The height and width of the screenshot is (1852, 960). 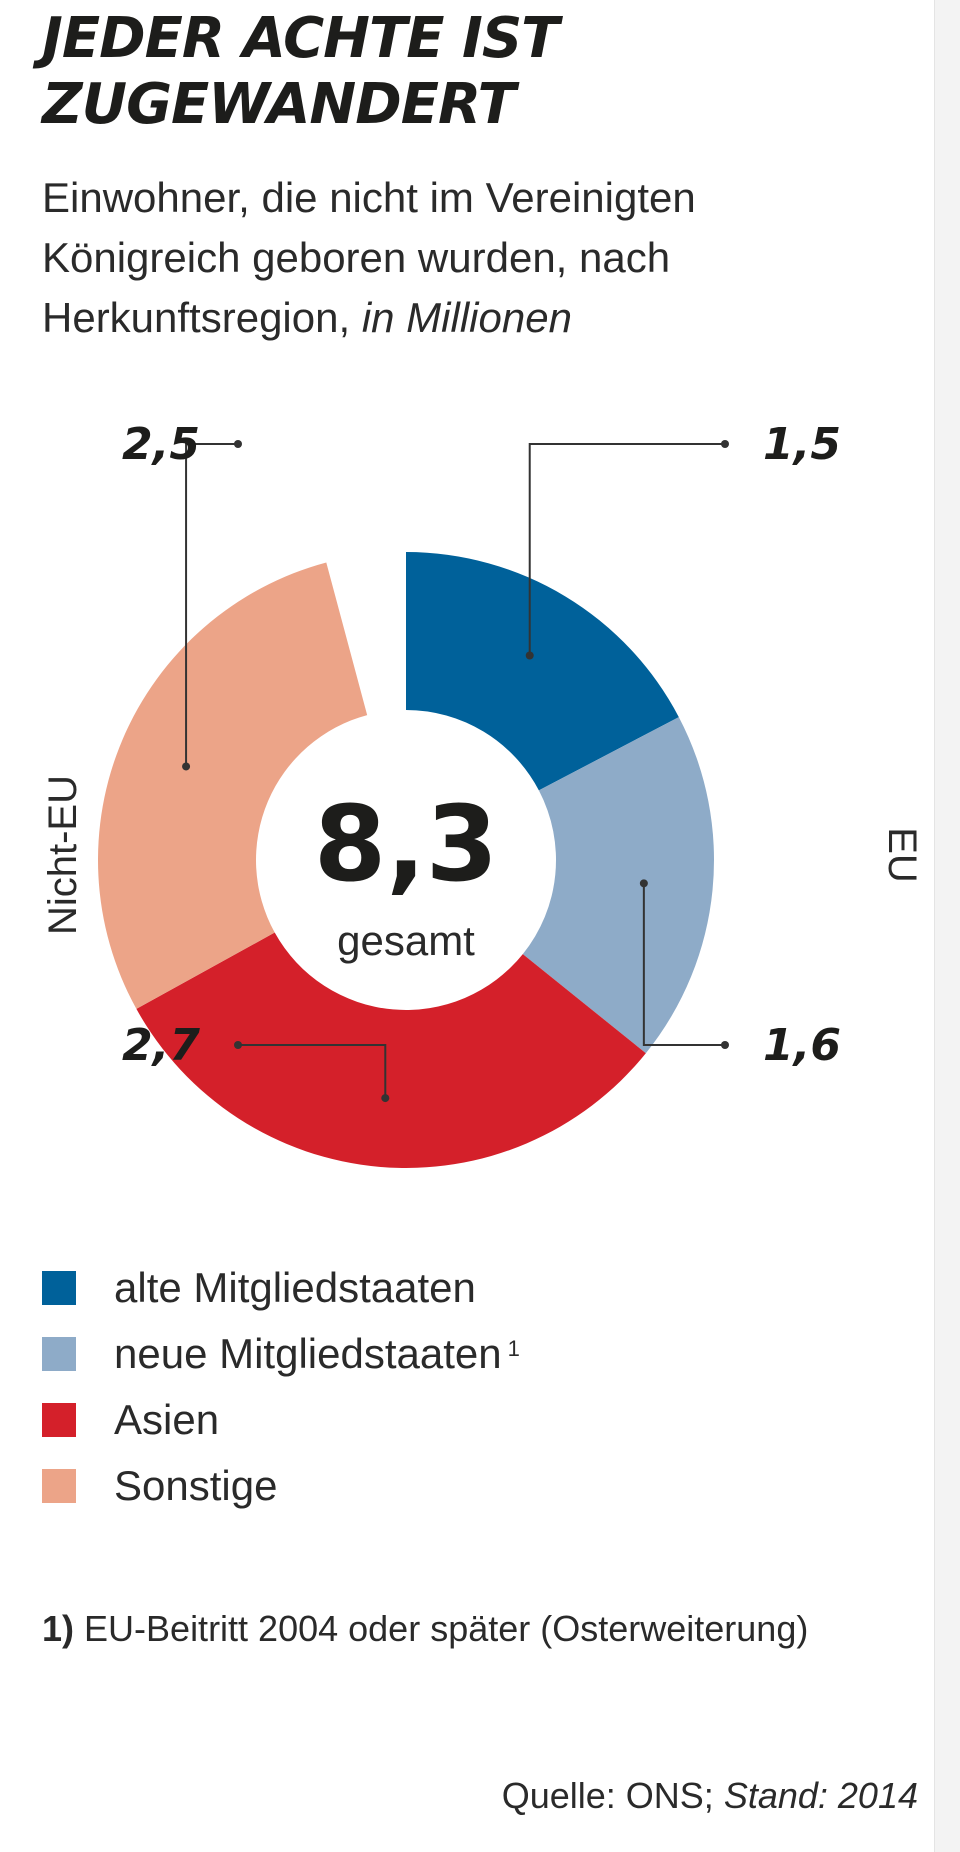 I want to click on total-label: gesamt, so click(x=406, y=940).